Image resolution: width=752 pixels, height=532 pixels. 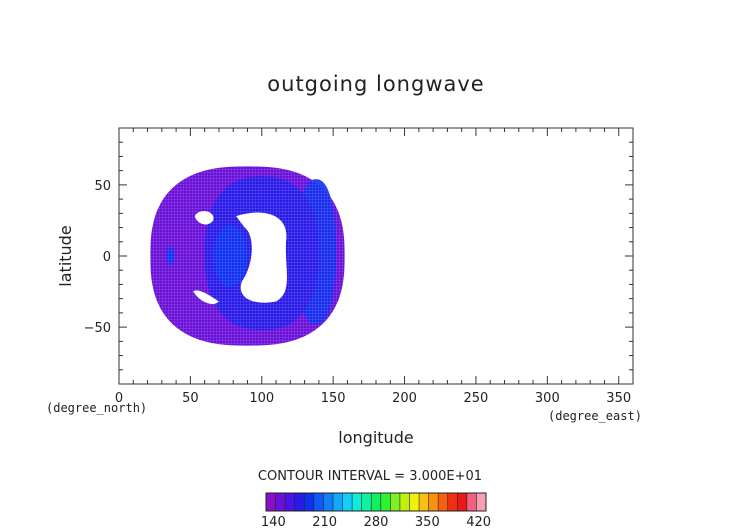 What do you see at coordinates (261, 398) in the screenshot?
I see `x-tick-label: 100` at bounding box center [261, 398].